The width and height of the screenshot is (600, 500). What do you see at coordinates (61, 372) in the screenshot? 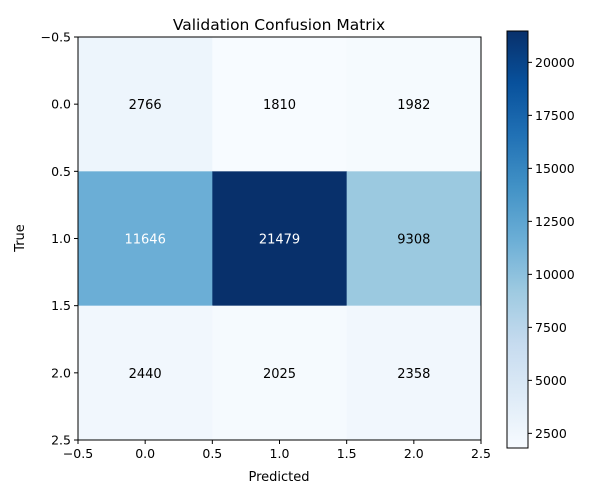
I see `y-tick-label: 2.0` at bounding box center [61, 372].